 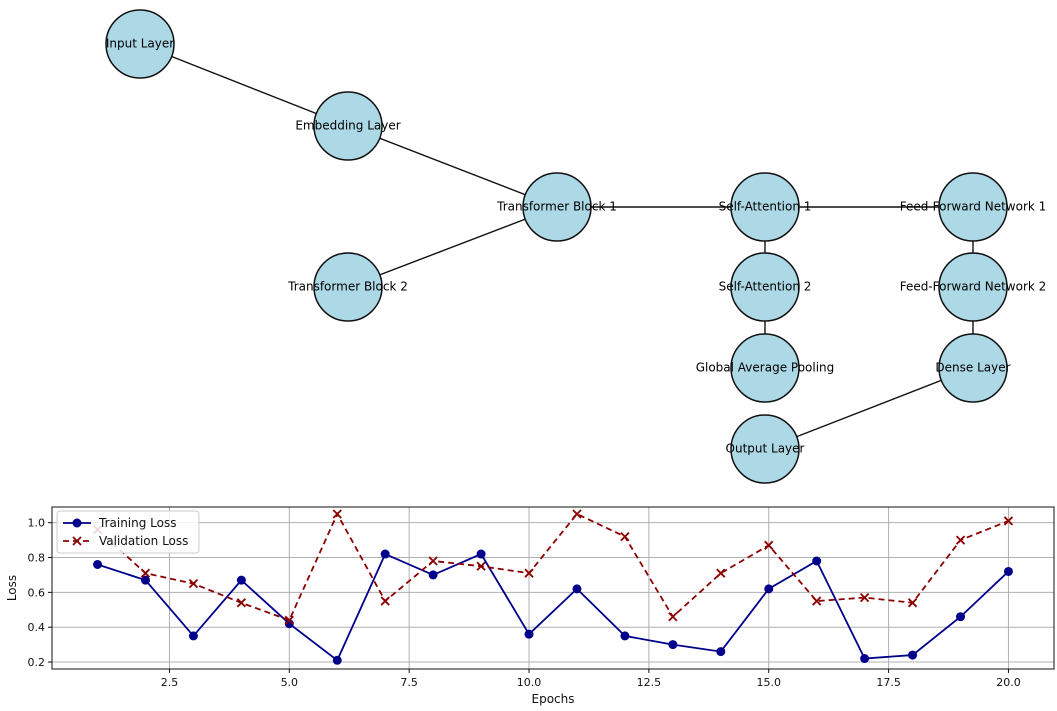 I want to click on node-label: Output Layer, so click(x=765, y=449).